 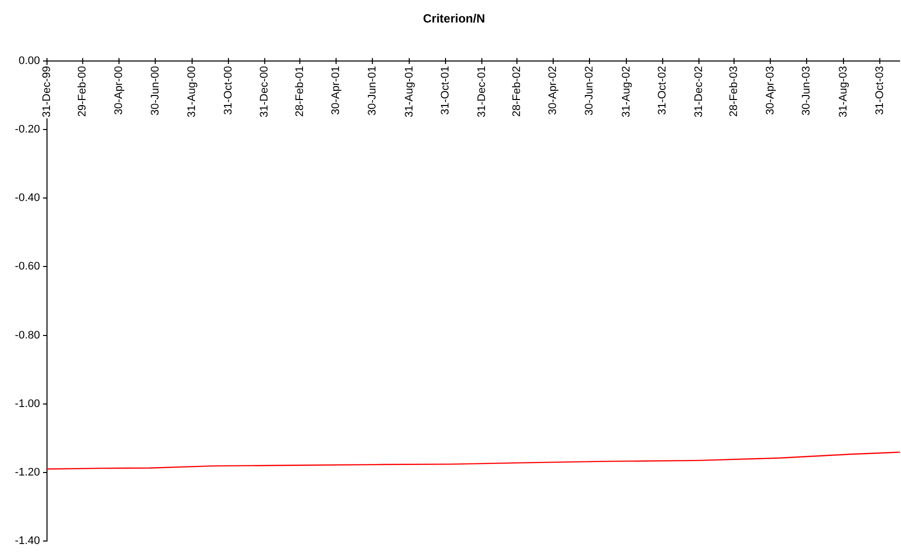 What do you see at coordinates (155, 91) in the screenshot?
I see `x-tick-label: 30-Jun-00` at bounding box center [155, 91].